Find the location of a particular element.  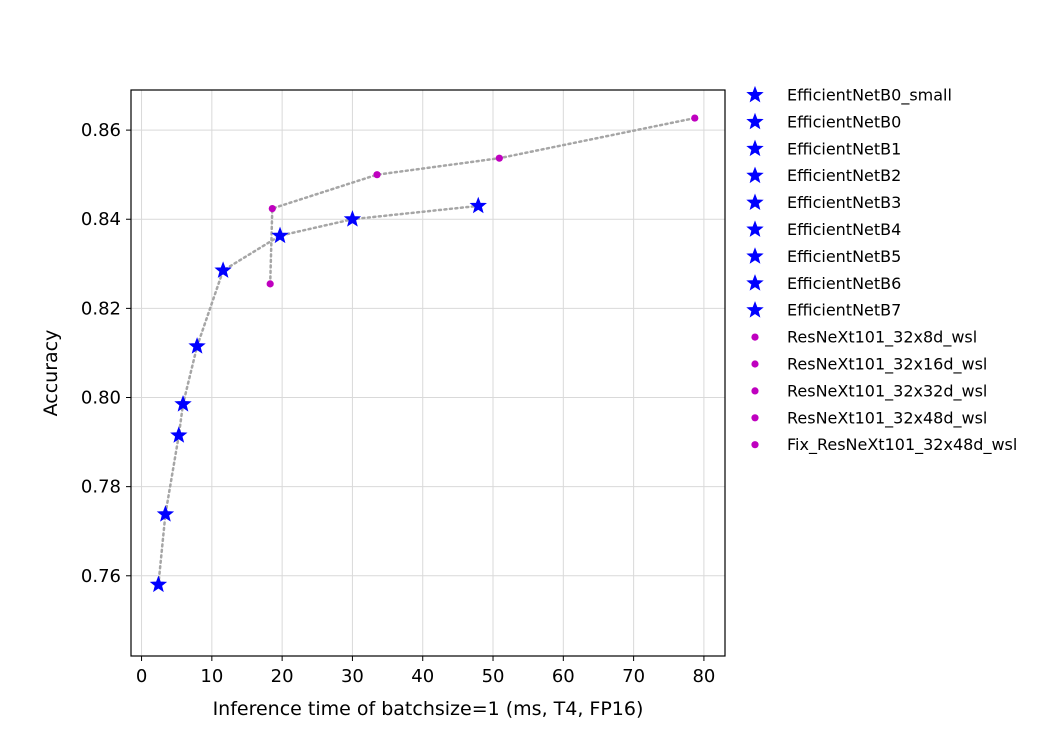

legend-label: EfficientNetB2 is located at coordinates (844, 175).